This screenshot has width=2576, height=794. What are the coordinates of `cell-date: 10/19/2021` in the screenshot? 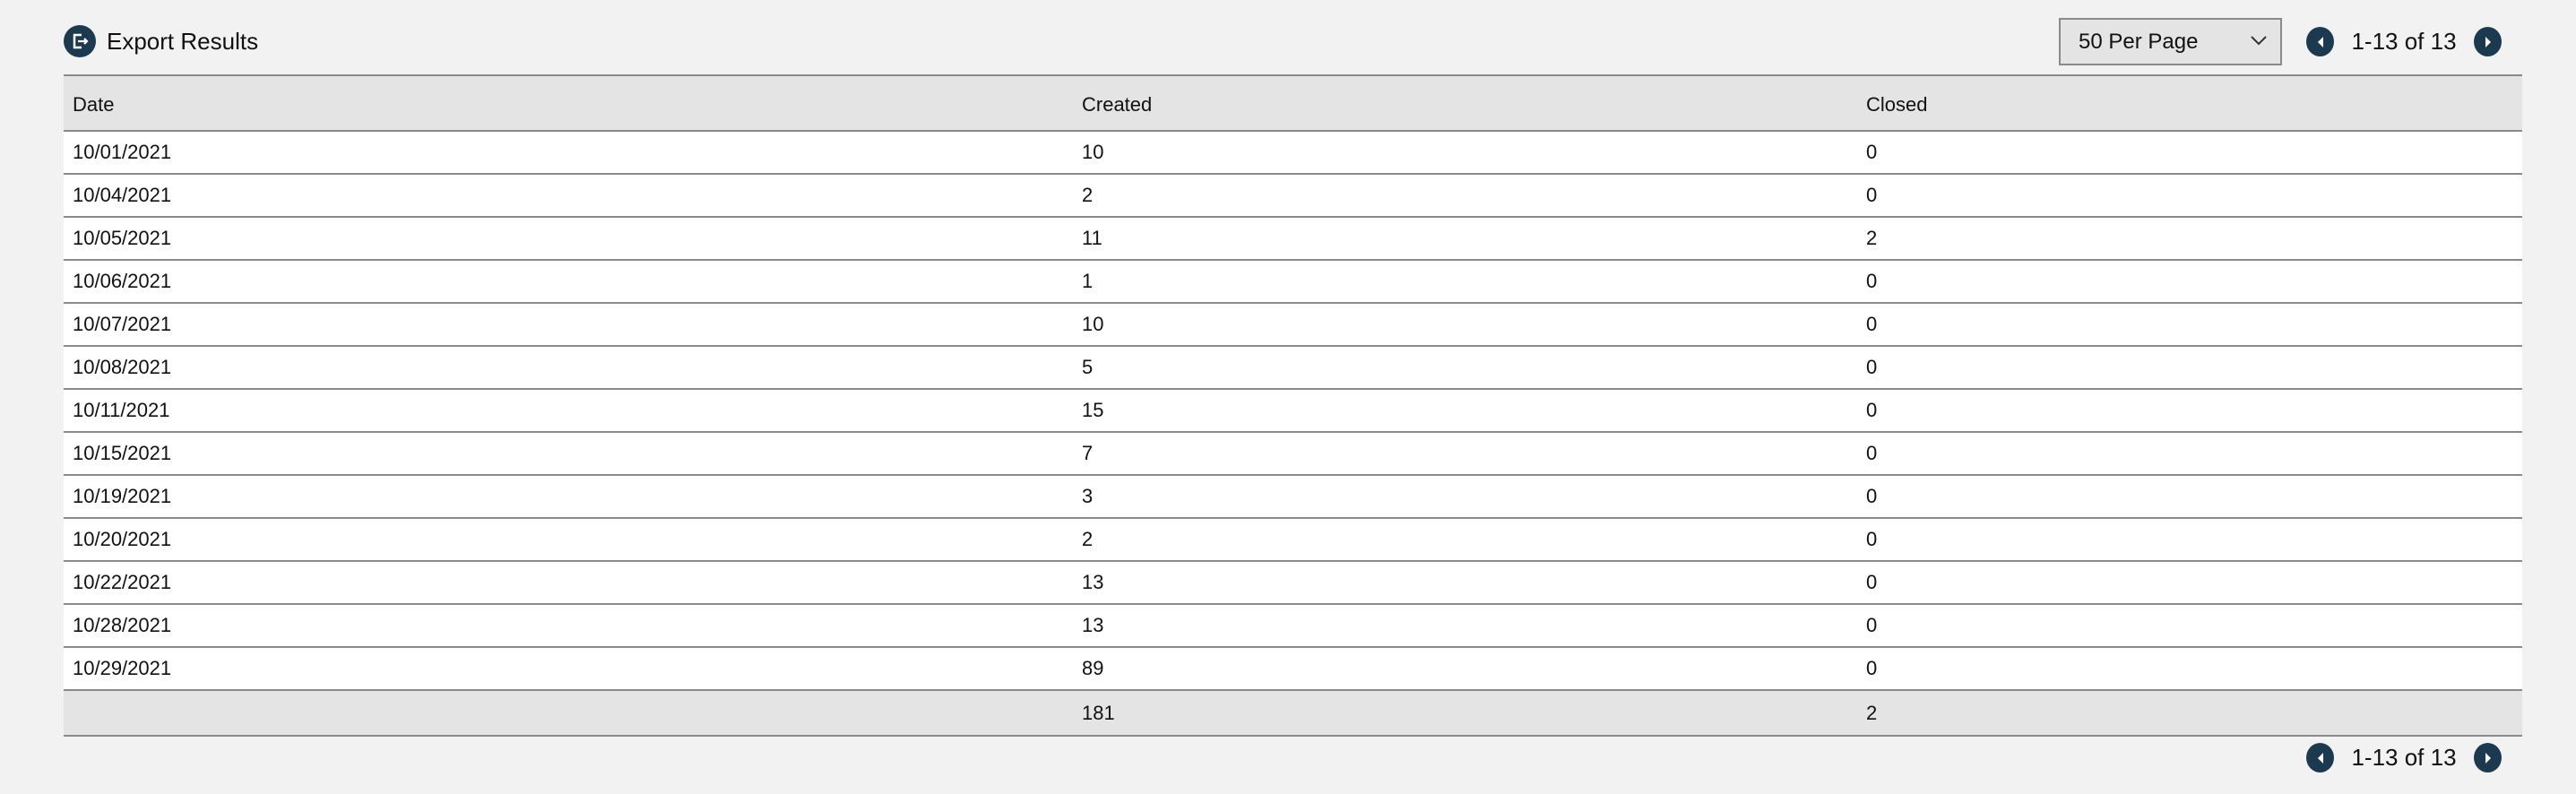 It's located at (568, 497).